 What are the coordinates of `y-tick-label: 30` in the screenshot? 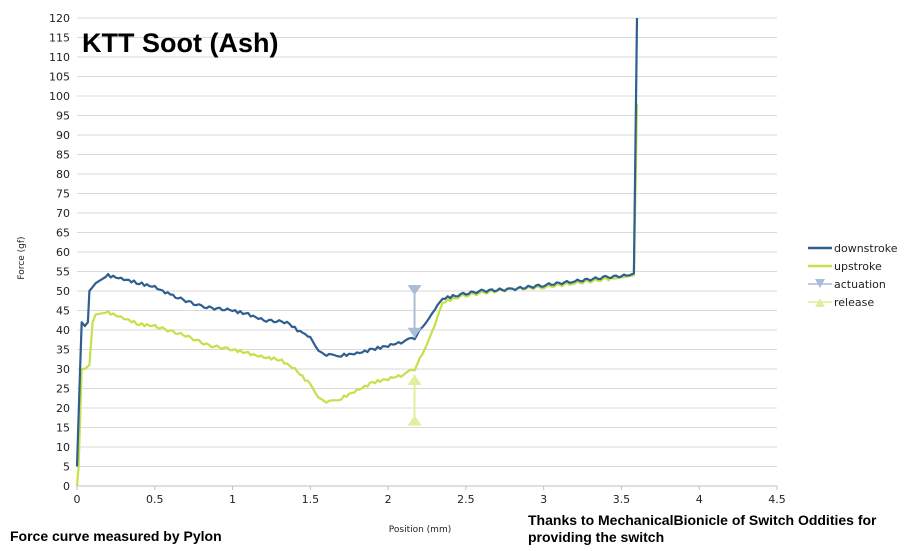 It's located at (63, 369).